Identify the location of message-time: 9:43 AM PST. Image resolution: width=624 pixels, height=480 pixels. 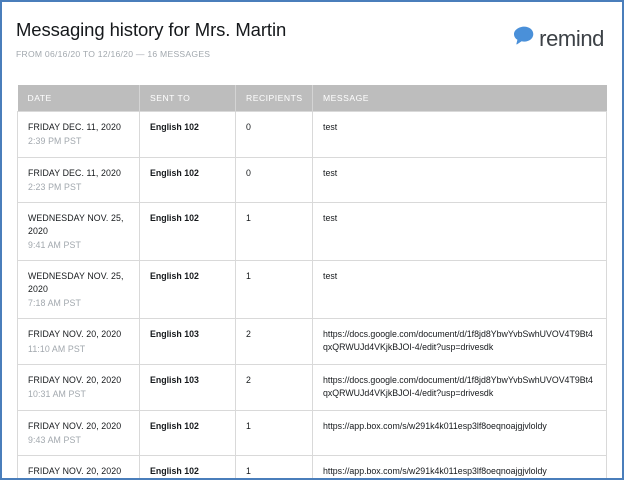
(54, 439).